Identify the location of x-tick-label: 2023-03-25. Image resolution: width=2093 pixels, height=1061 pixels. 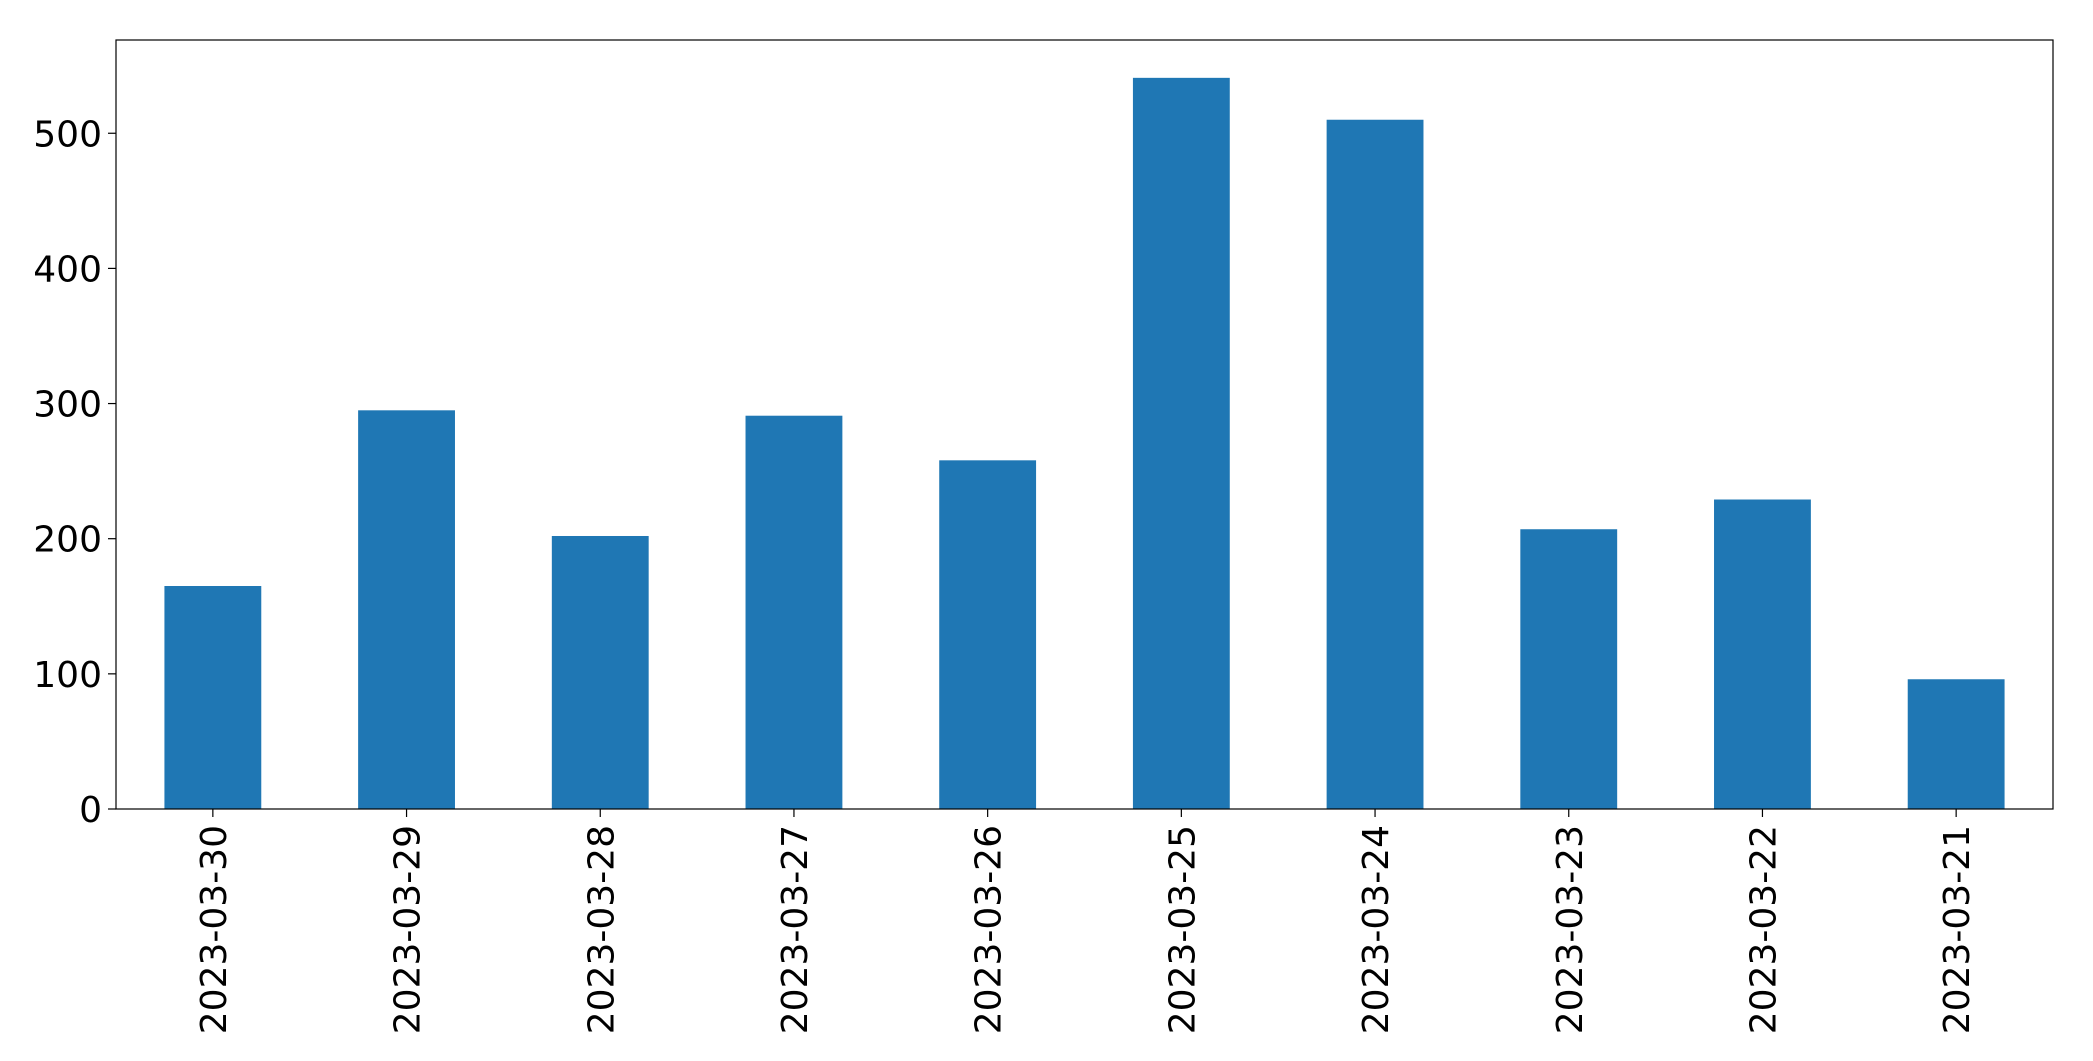
(1182, 929).